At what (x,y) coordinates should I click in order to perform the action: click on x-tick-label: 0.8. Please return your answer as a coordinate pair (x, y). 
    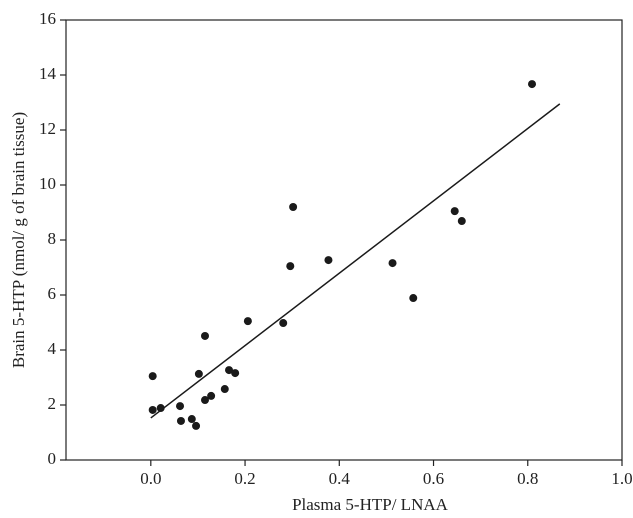
    Looking at the image, I should click on (527, 478).